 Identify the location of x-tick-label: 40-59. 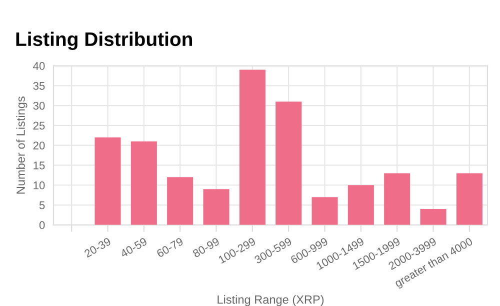
(134, 247).